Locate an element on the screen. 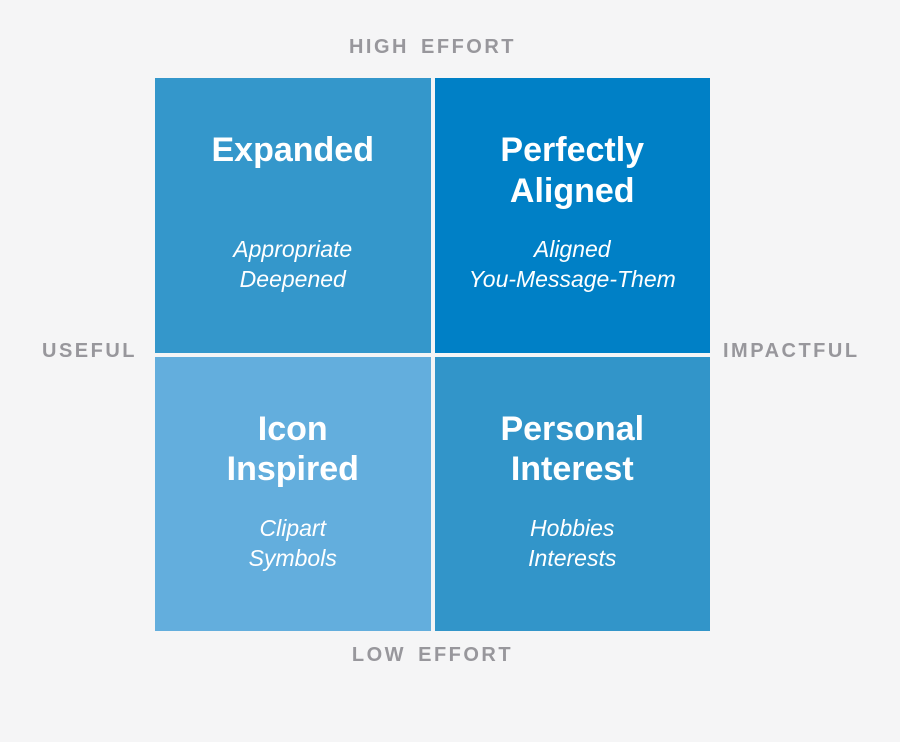 Image resolution: width=900 pixels, height=742 pixels. quadrant-title: Icon Inspired is located at coordinates (292, 449).